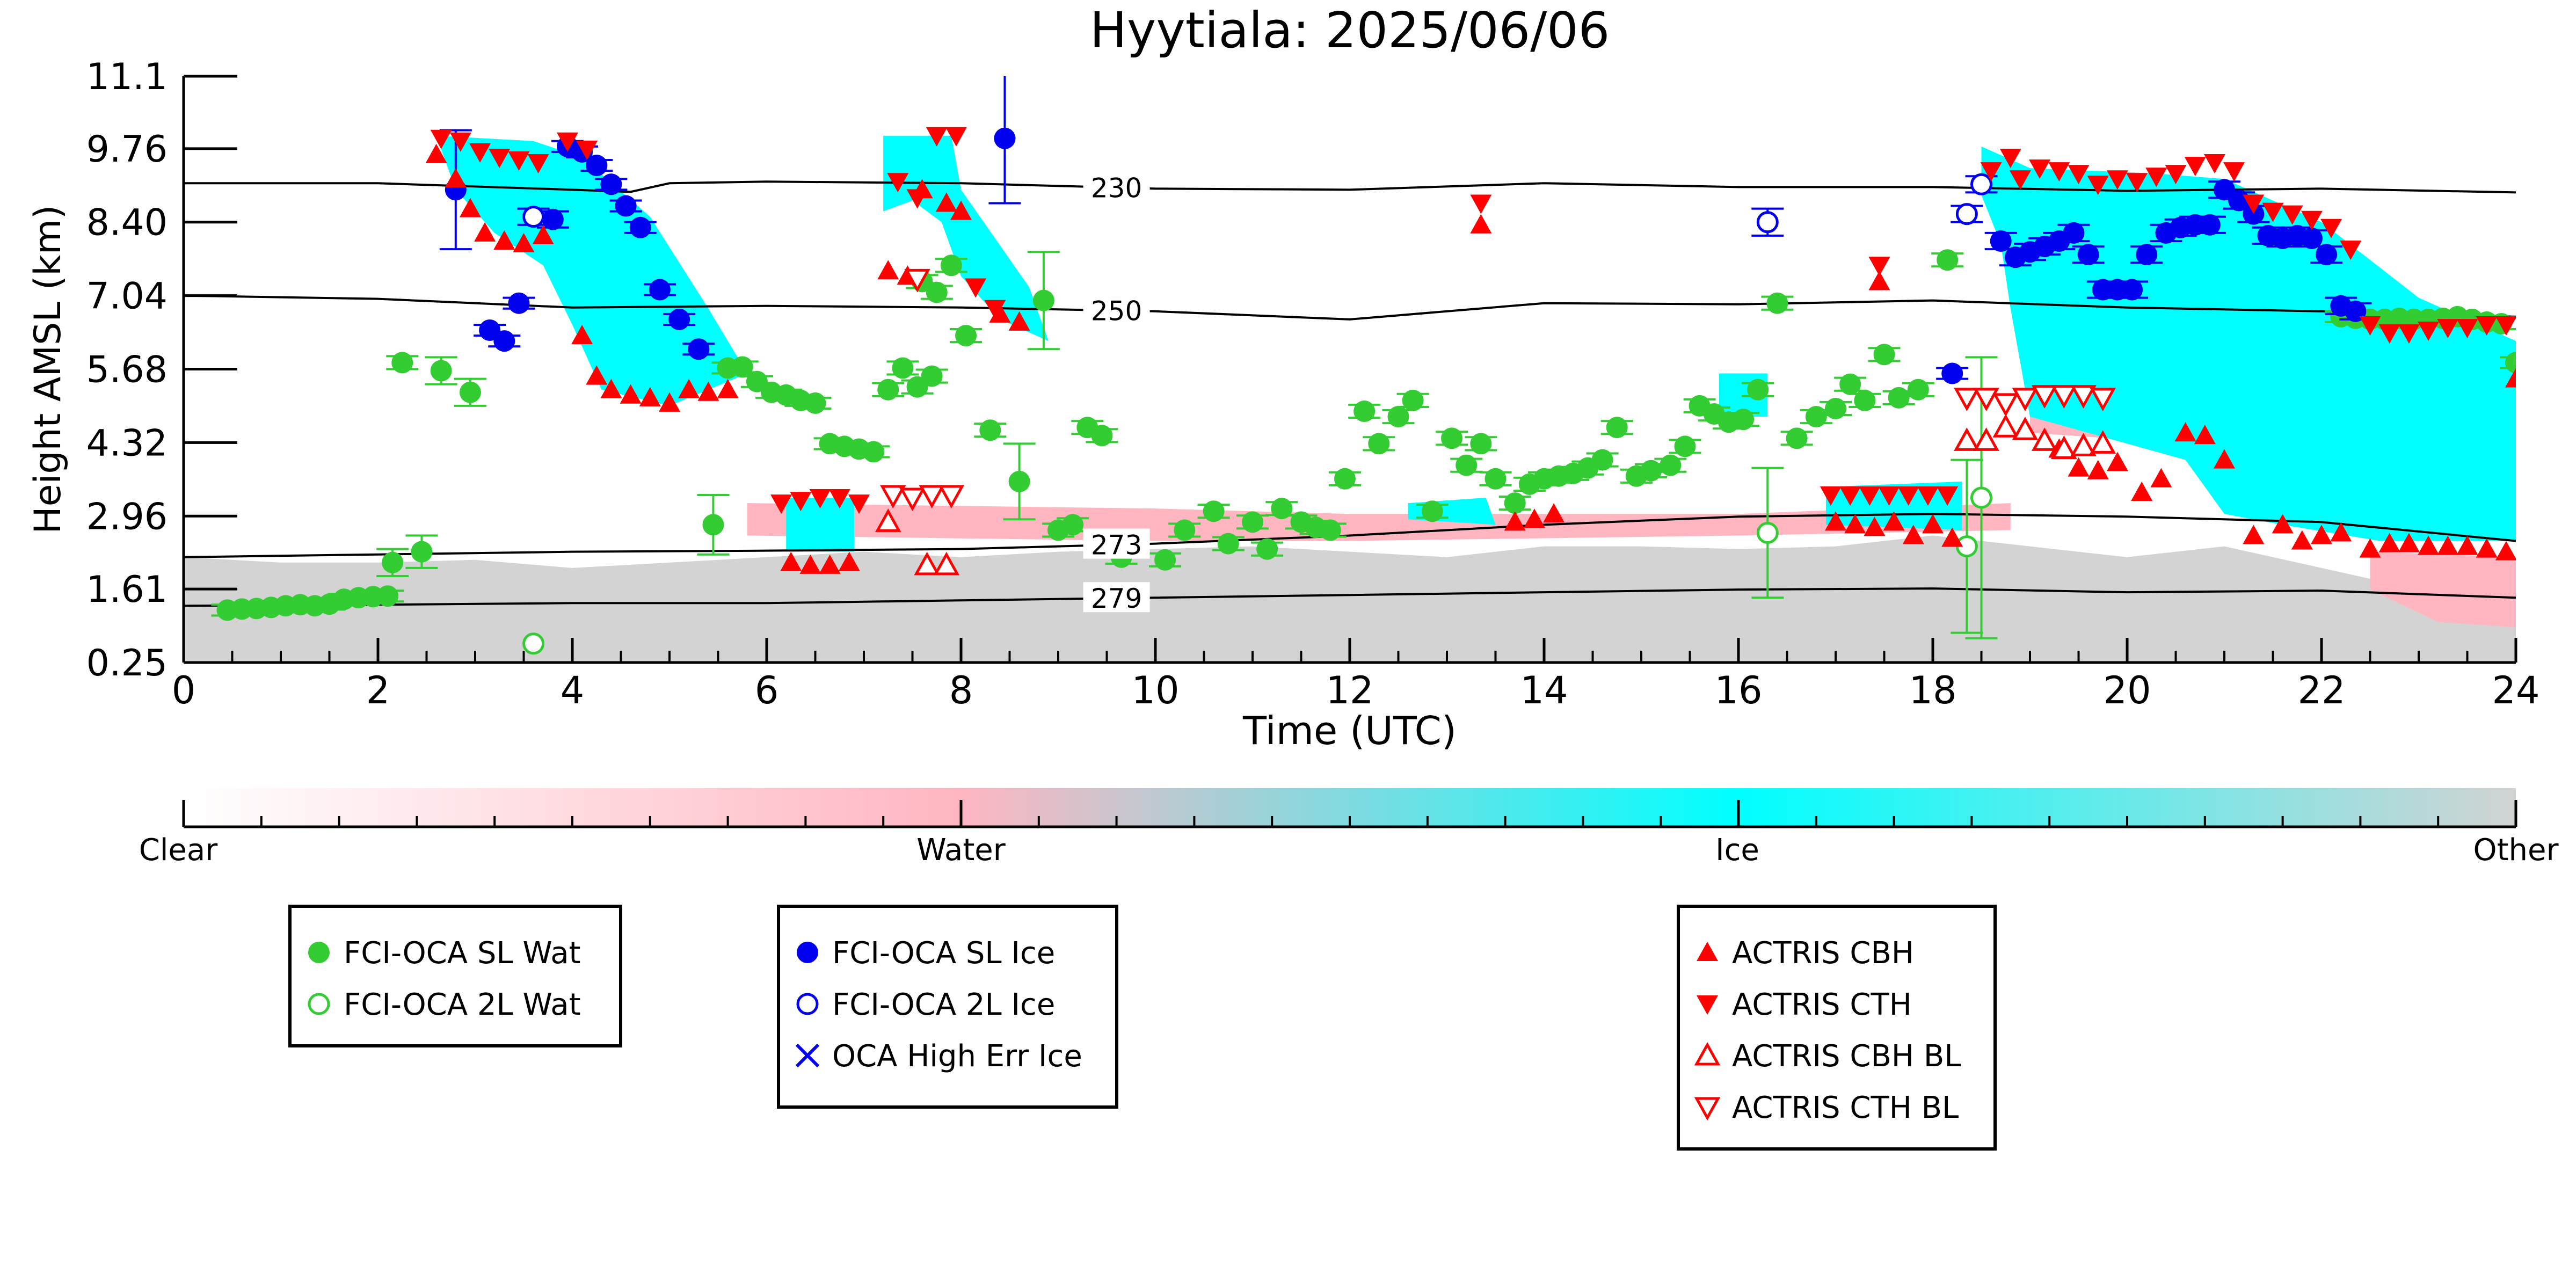  Describe the element at coordinates (1707, 1109) in the screenshot. I see `legend-marker-actris-cth-bl` at that location.